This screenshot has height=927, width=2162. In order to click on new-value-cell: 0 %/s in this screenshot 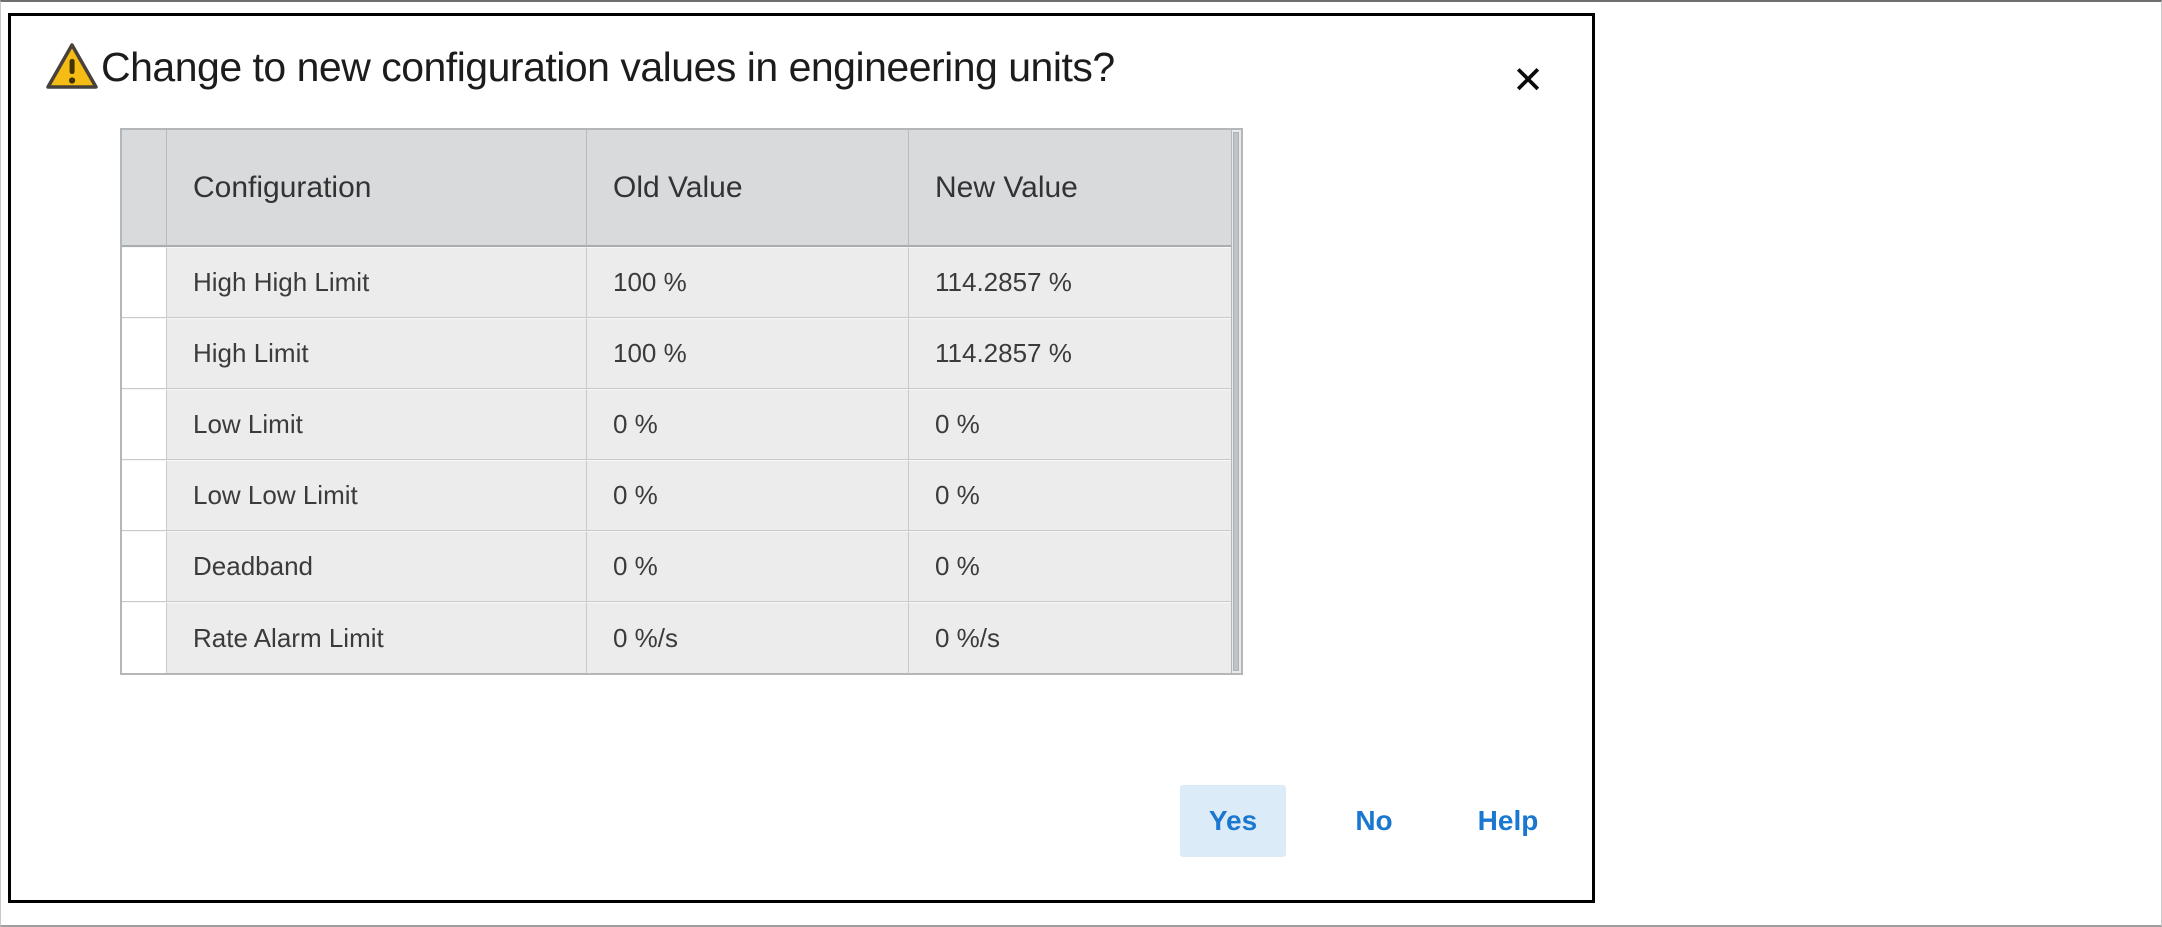, I will do `click(1070, 637)`.